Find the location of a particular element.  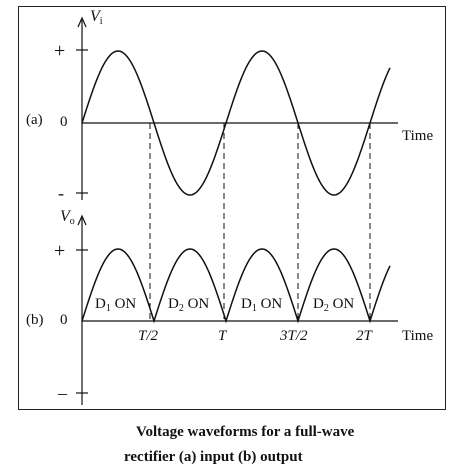

axis-a-arrowhead is located at coordinates (82, 22).